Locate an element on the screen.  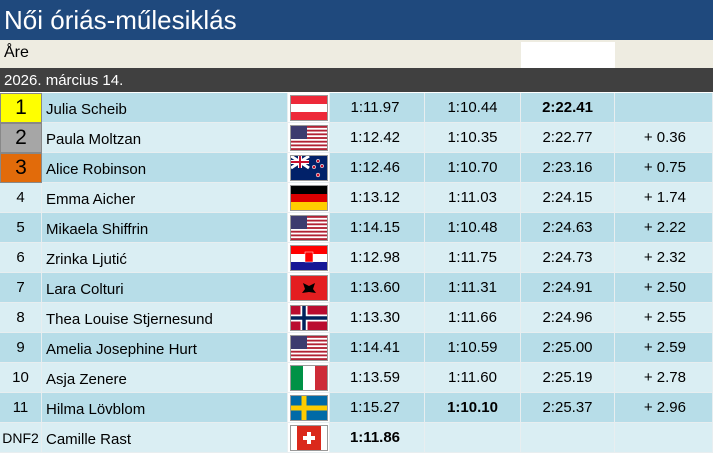
run2-cell: 1:10.35 is located at coordinates (473, 138).